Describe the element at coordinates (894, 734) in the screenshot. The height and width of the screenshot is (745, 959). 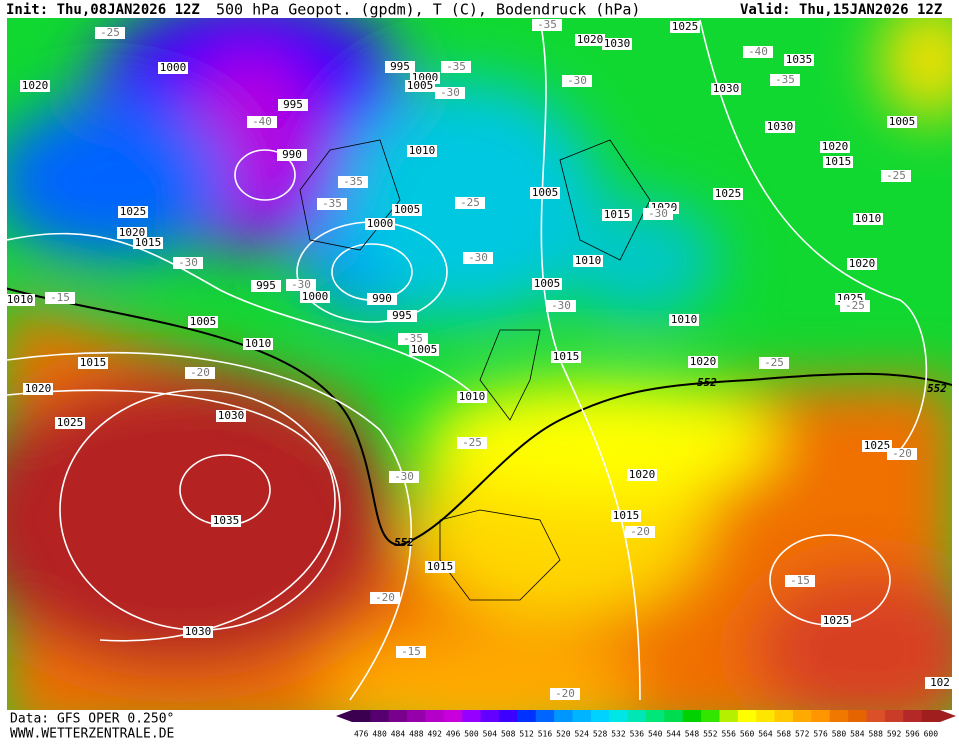
I see `colorbar-label: 592` at that location.